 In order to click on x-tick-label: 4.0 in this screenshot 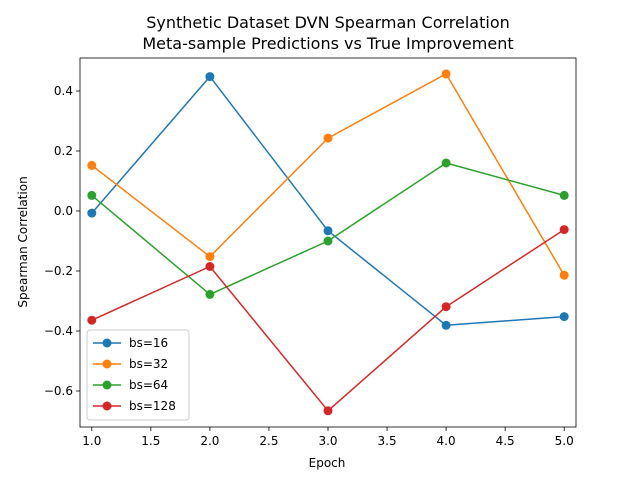, I will do `click(446, 441)`.